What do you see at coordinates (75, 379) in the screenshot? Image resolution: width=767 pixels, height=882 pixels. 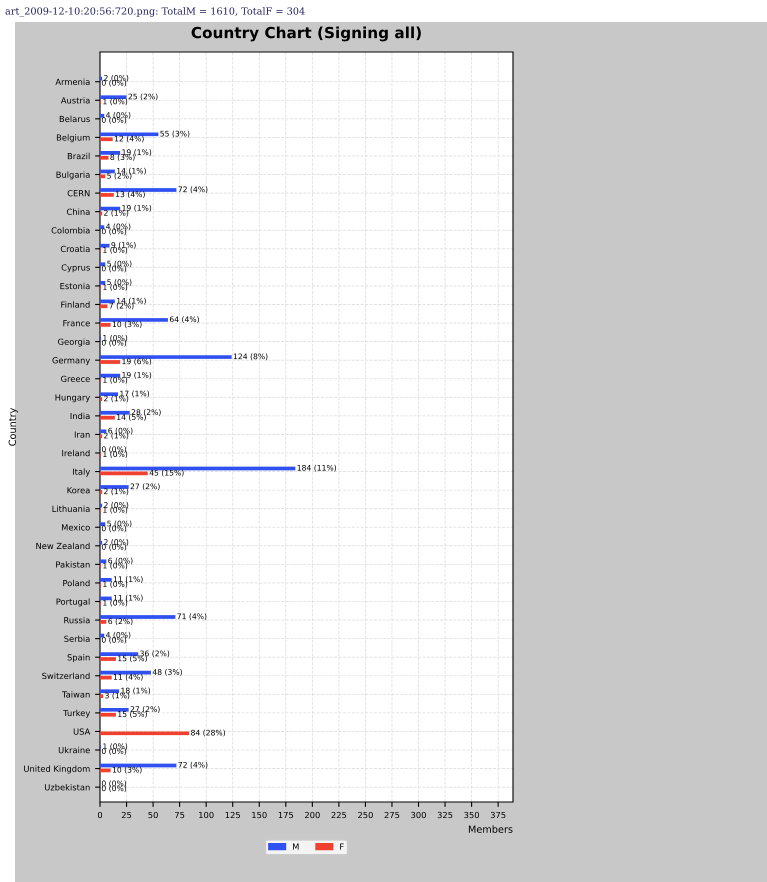 I see `y-tick-label: Greece` at bounding box center [75, 379].